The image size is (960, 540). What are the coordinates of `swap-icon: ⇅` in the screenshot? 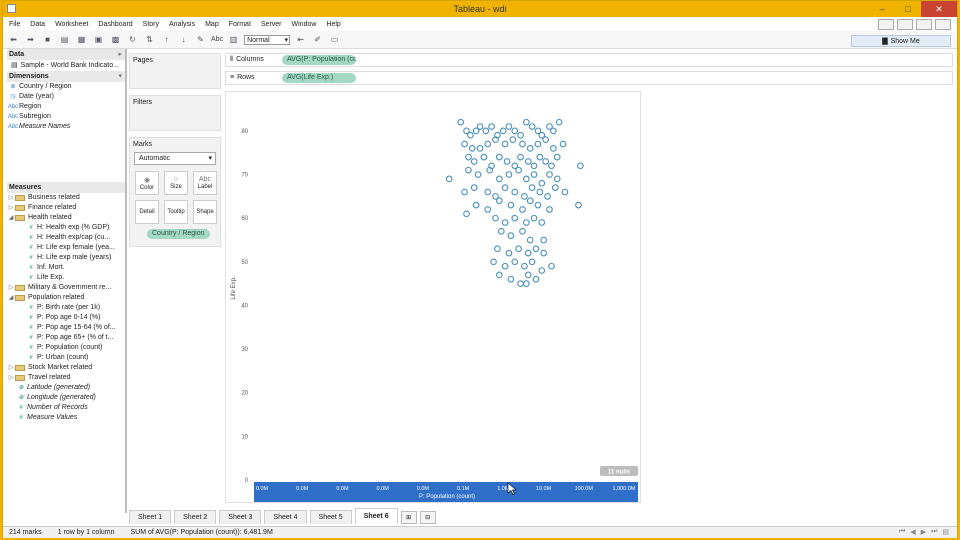 It's located at (149, 39).